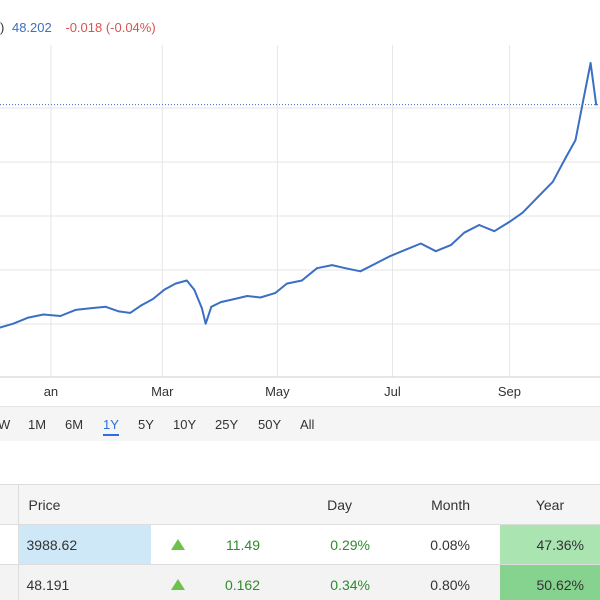 This screenshot has height=600, width=600. What do you see at coordinates (235, 582) in the screenshot?
I see `change-cell: 0.162` at bounding box center [235, 582].